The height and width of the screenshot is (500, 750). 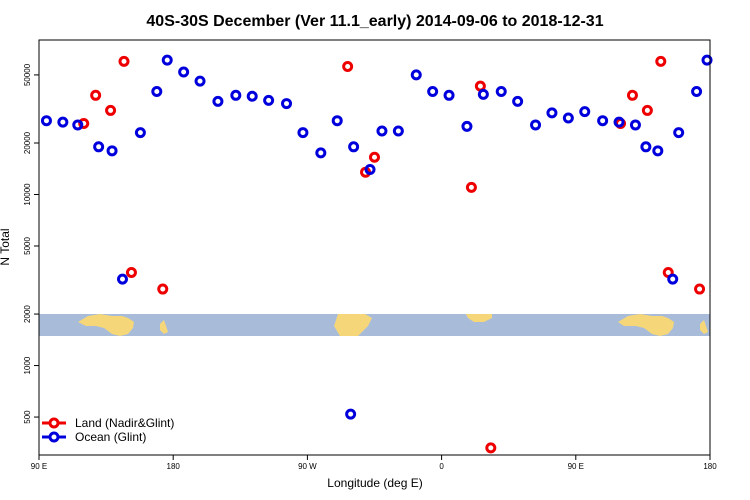 I want to click on y-tick-label: 10000, so click(x=27, y=194).